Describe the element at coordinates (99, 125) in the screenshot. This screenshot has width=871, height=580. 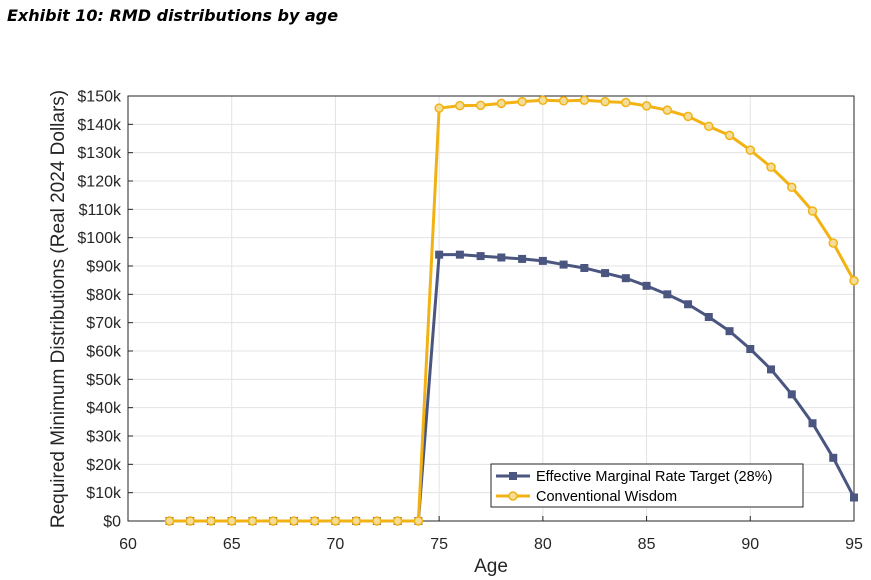
I see `y-tick-label: $140k` at that location.